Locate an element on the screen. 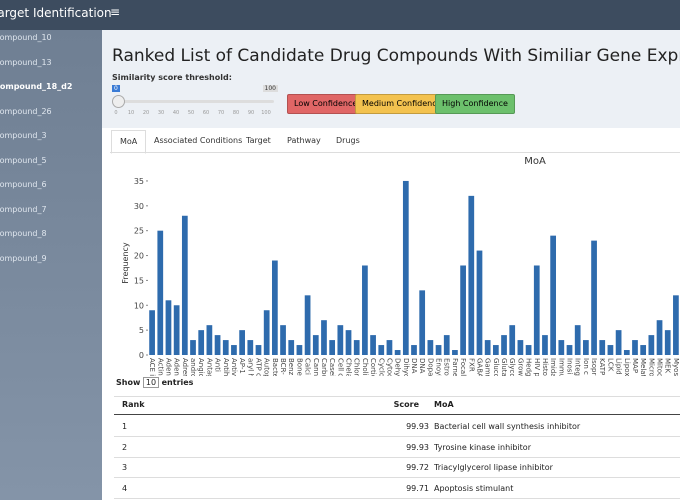 The image size is (680, 500). tab: Target is located at coordinates (258, 140).